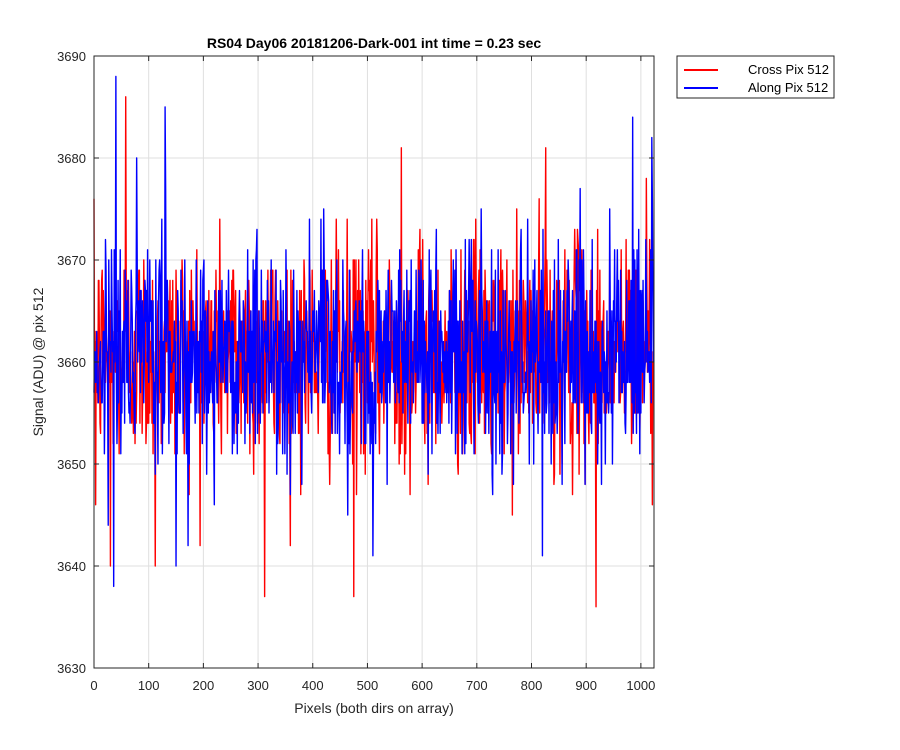 Image resolution: width=900 pixels, height=750 pixels. Describe the element at coordinates (788, 69) in the screenshot. I see `legend-label-cross: Cross Pix 512` at that location.